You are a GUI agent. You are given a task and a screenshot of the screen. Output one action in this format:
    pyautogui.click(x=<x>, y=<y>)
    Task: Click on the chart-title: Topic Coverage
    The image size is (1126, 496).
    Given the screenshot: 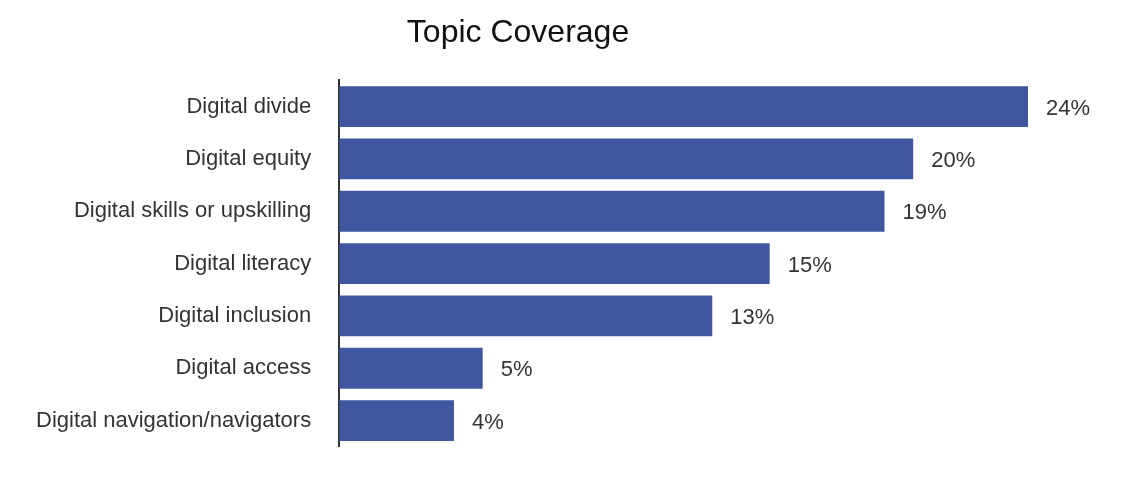 What is the action you would take?
    pyautogui.click(x=518, y=31)
    